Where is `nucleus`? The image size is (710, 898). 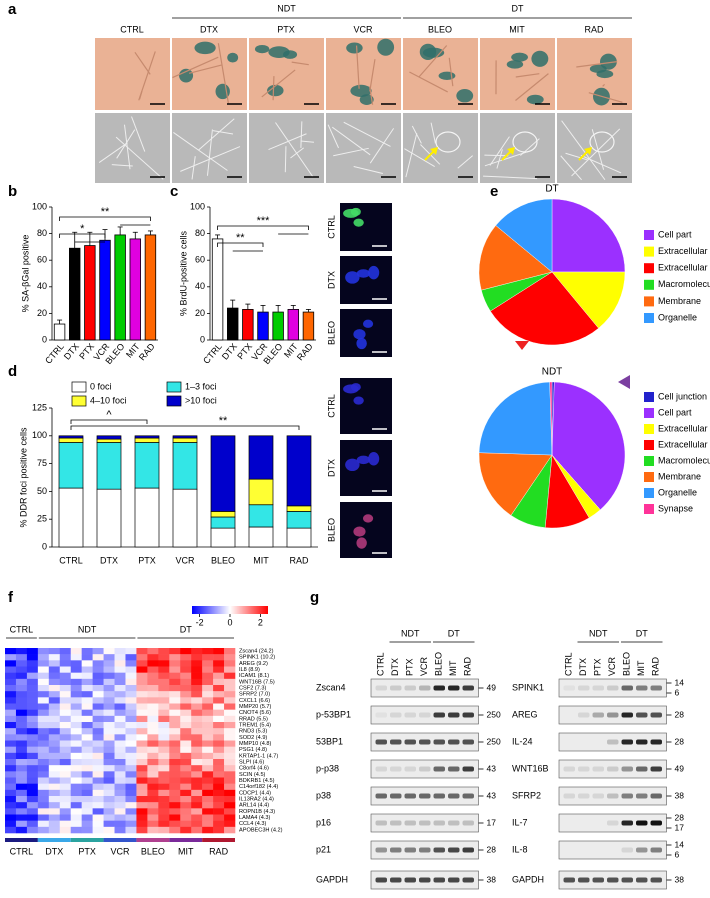
nucleus is located at coordinates (361, 543).